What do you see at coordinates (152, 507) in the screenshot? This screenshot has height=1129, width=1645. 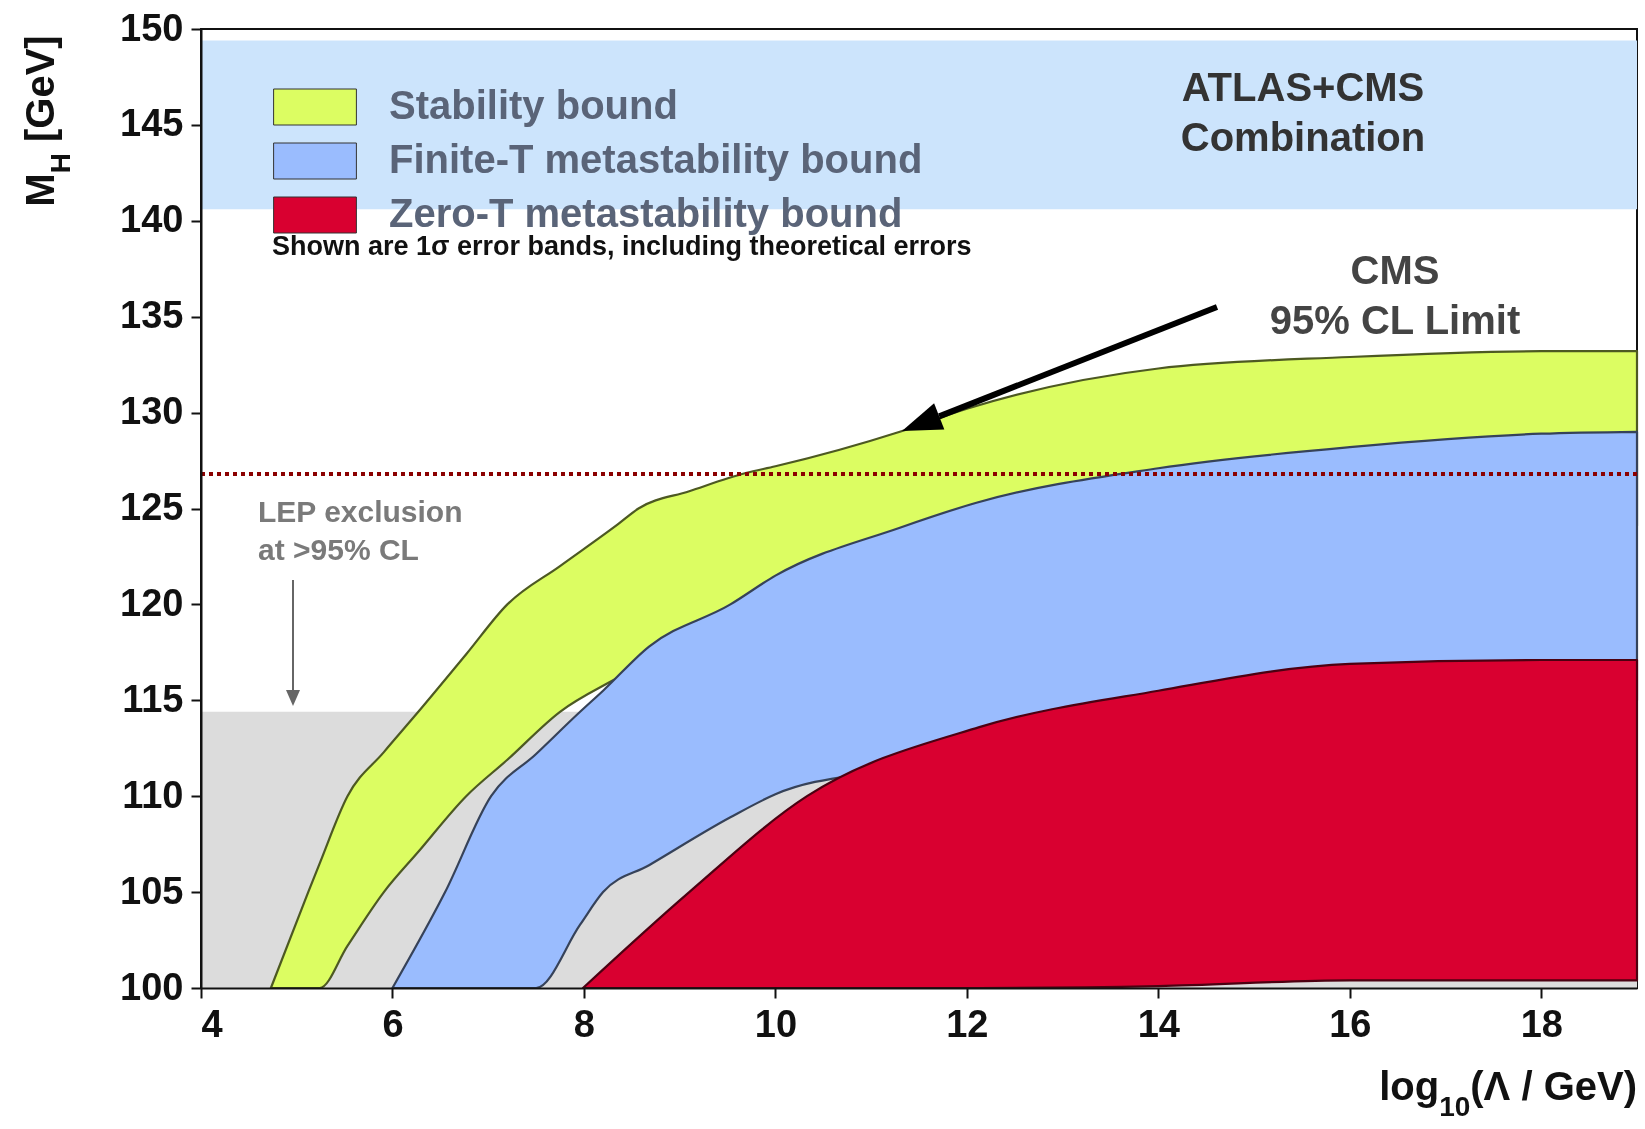 I see `y-tick-label: 125` at bounding box center [152, 507].